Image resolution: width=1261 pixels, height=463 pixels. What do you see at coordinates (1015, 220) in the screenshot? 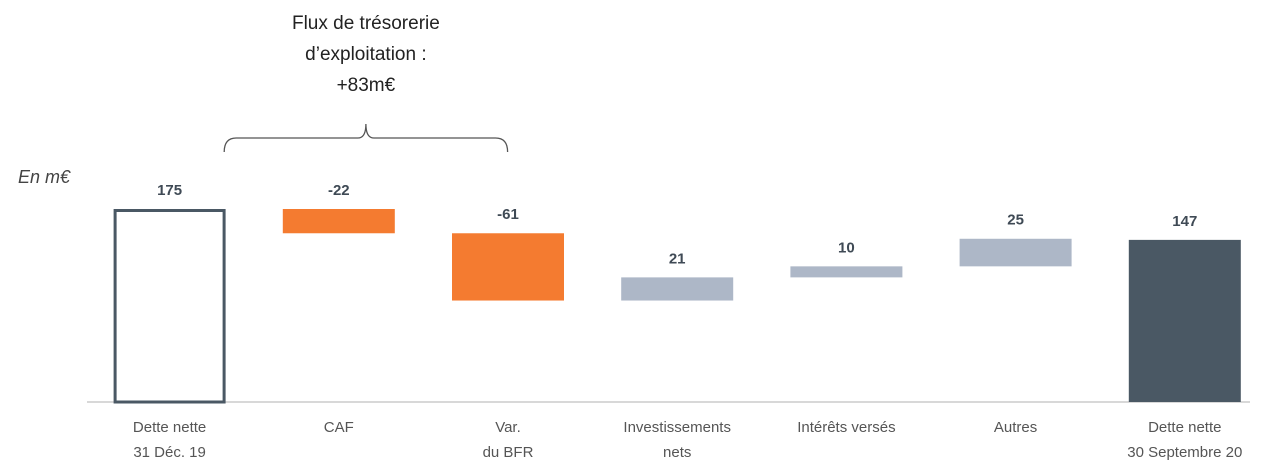
I see `value-label: 25` at bounding box center [1015, 220].